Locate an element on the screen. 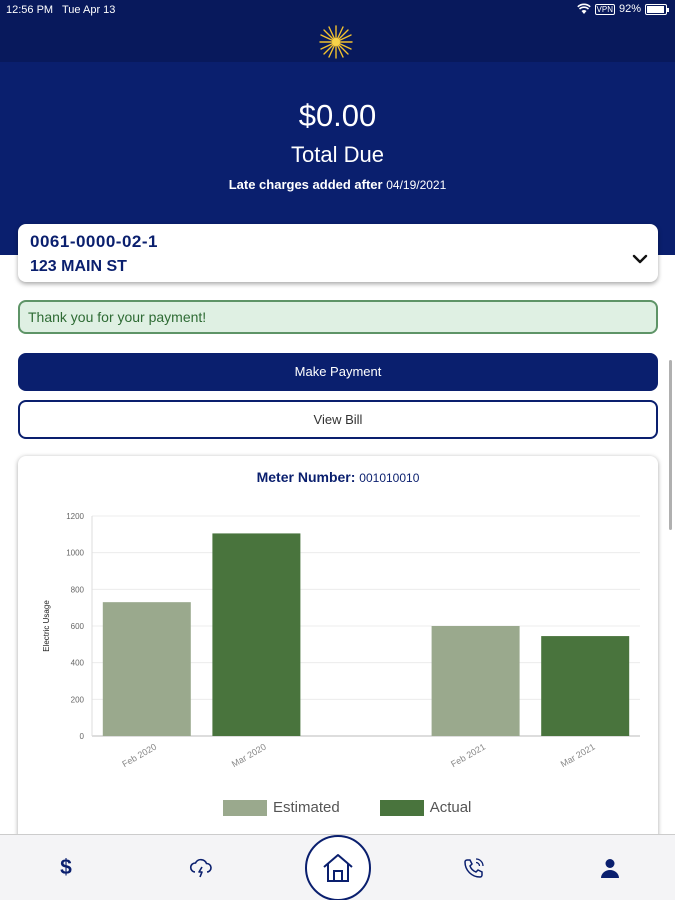 The width and height of the screenshot is (675, 900). x-tick-label: Mar 2021 is located at coordinates (578, 756).